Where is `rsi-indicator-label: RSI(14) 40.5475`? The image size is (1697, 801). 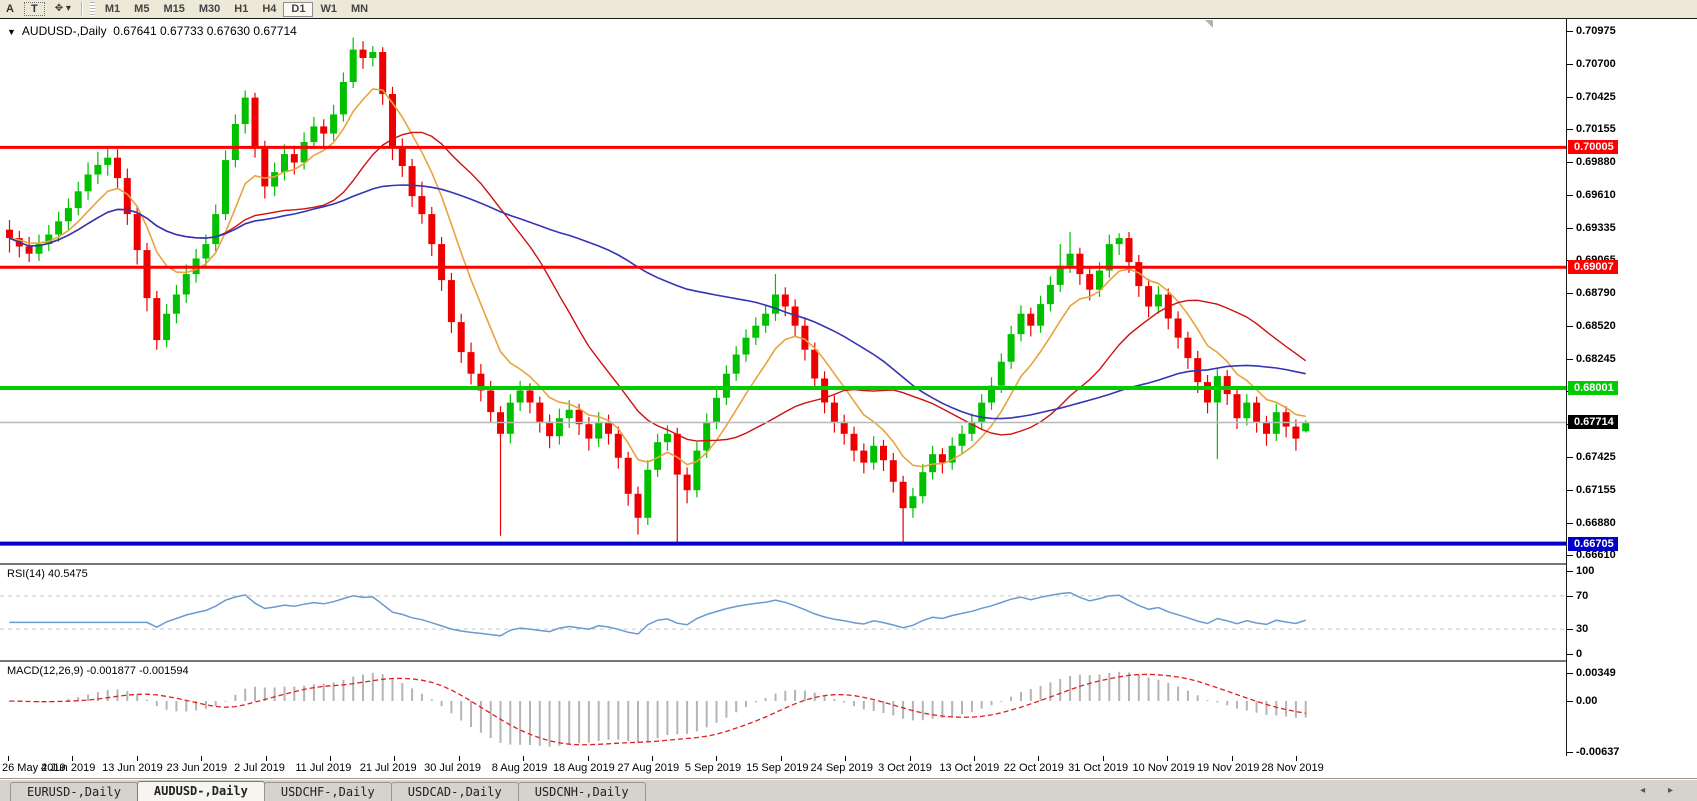
rsi-indicator-label: RSI(14) 40.5475 is located at coordinates (47, 574).